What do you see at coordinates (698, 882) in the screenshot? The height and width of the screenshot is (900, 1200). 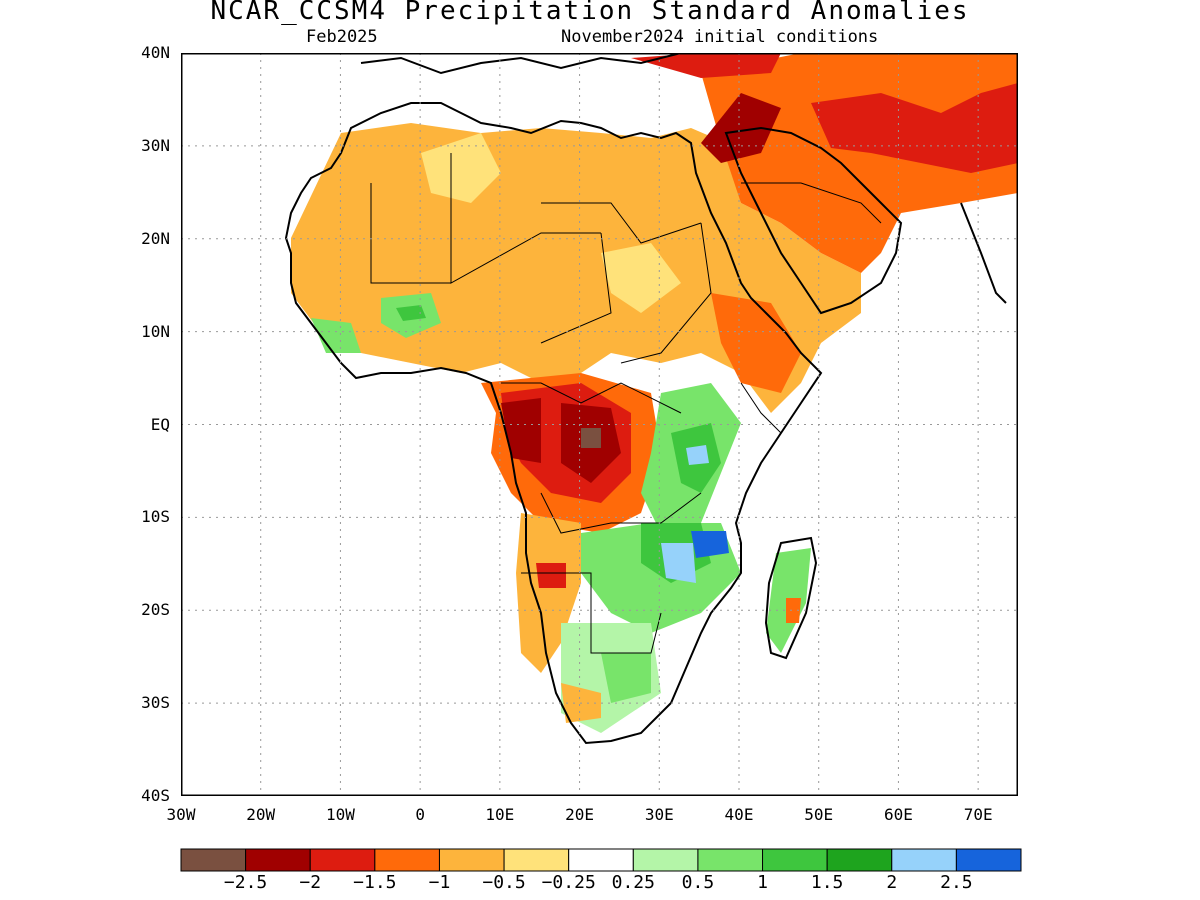 I see `colorbar-label: 0.5` at bounding box center [698, 882].